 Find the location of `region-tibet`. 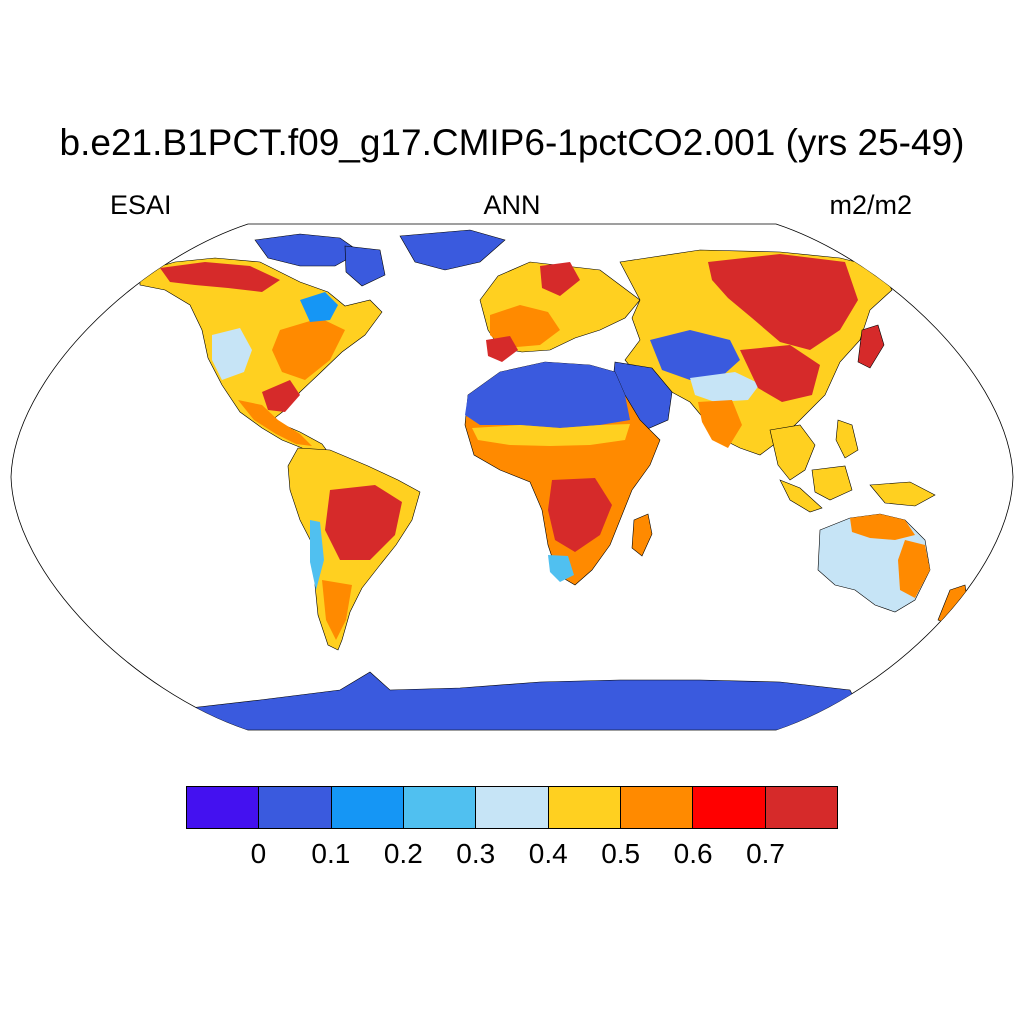

region-tibet is located at coordinates (725, 387).